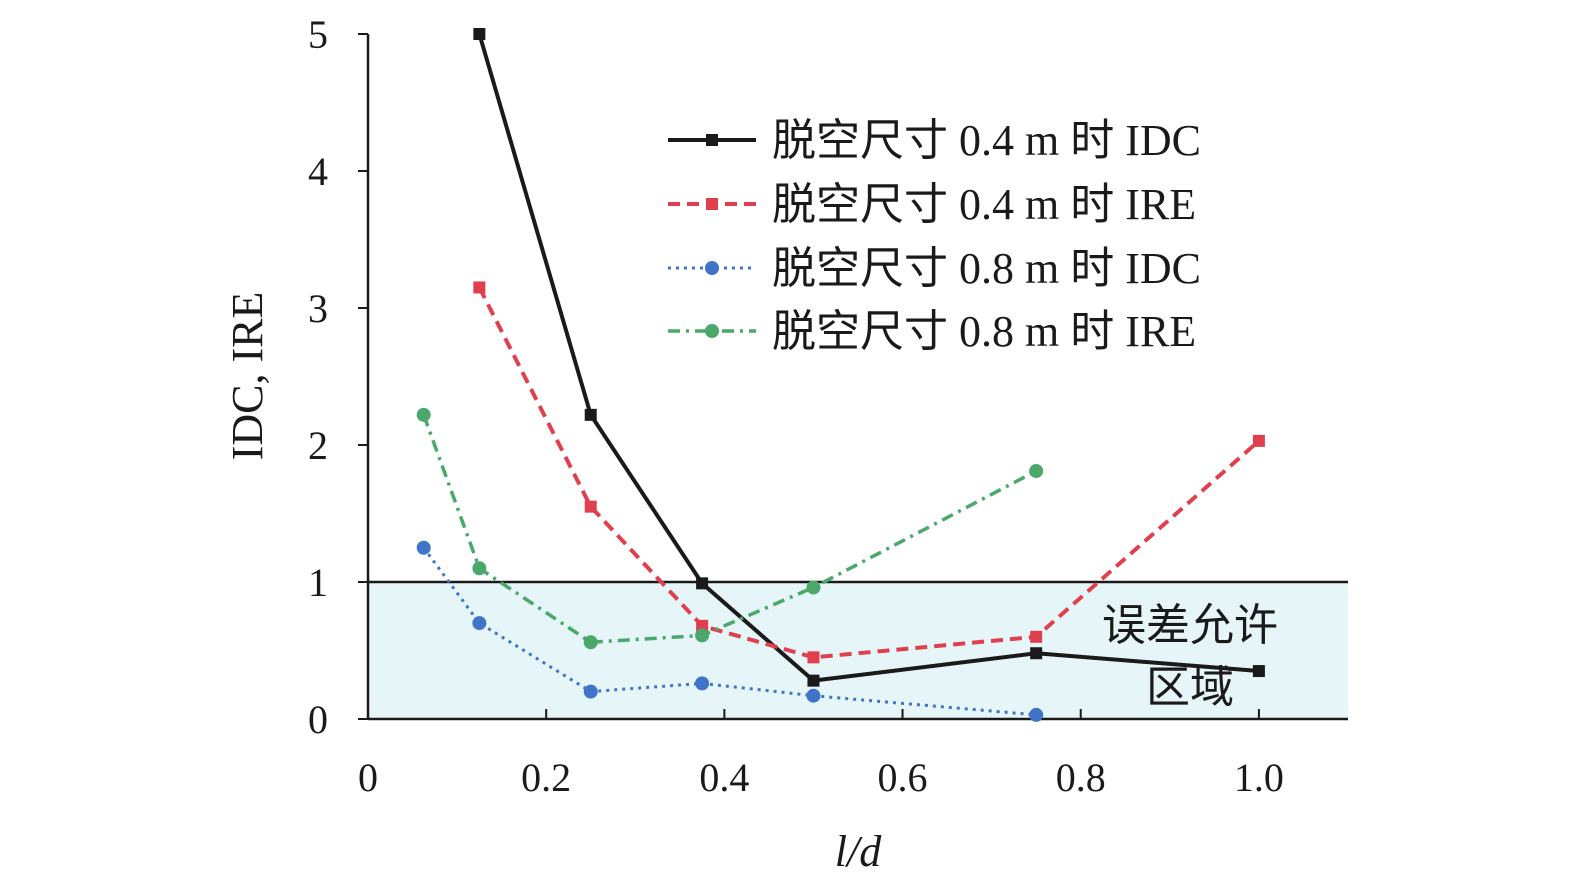 The width and height of the screenshot is (1575, 892). I want to click on x-tick-label: 0.6, so click(903, 777).